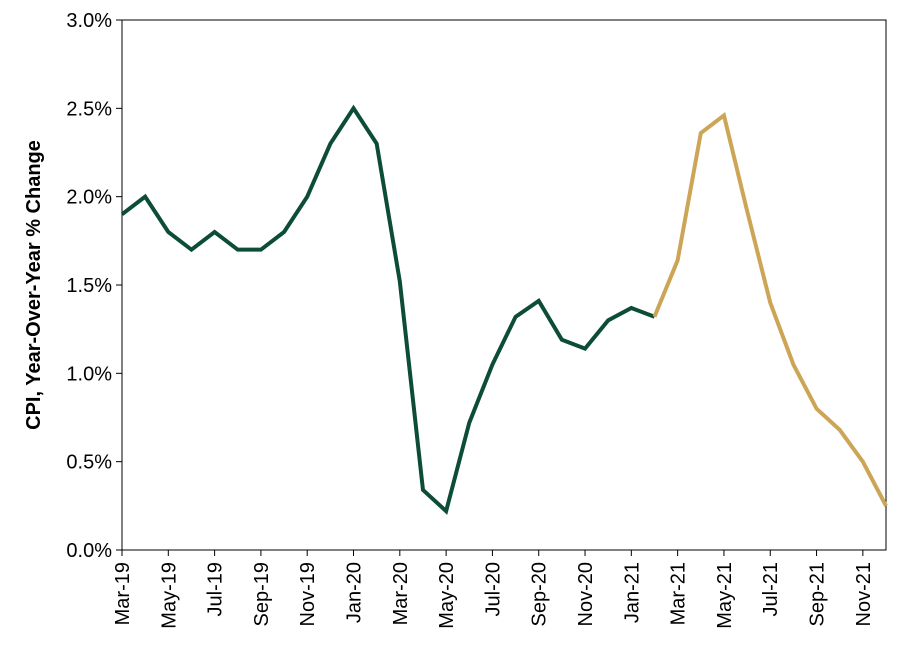 The height and width of the screenshot is (653, 900). What do you see at coordinates (864, 594) in the screenshot?
I see `x-tick-label: Nov-21` at bounding box center [864, 594].